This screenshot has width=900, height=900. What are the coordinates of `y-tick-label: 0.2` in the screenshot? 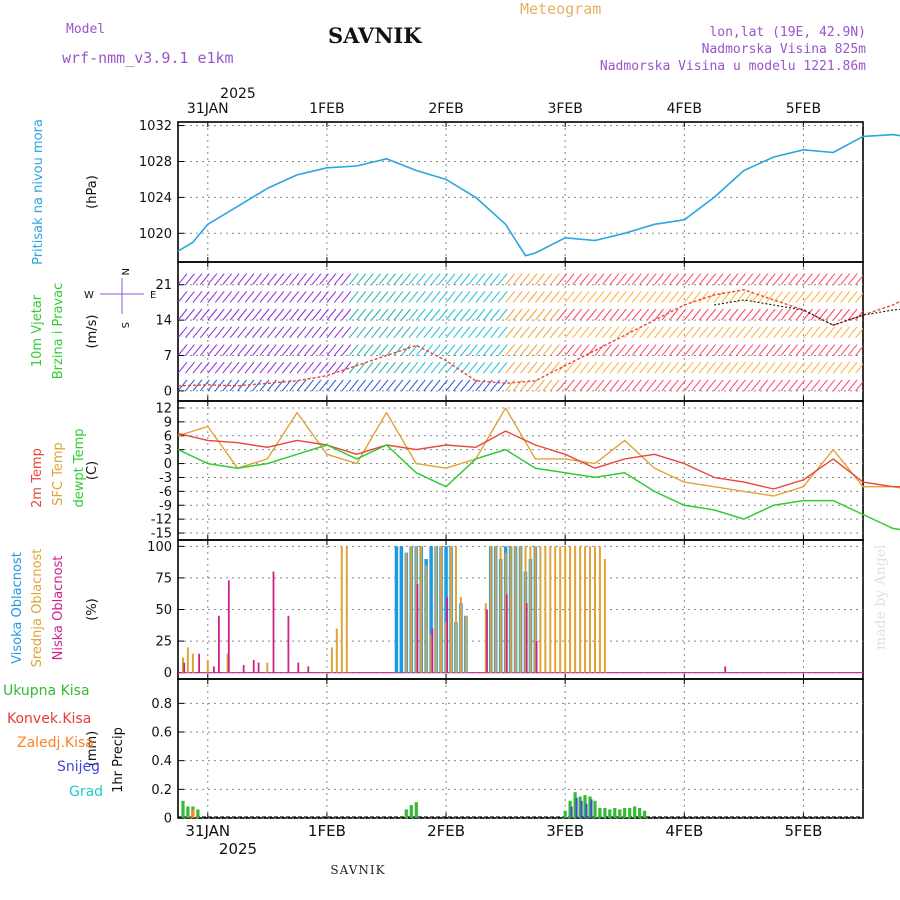 It's located at (161, 790).